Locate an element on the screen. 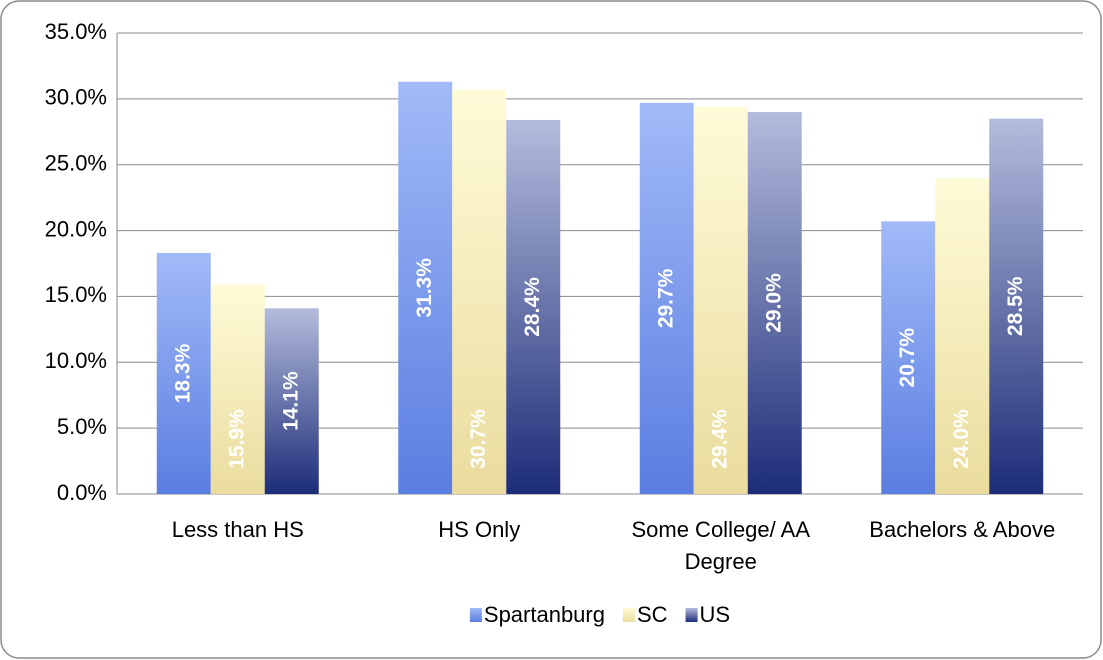 The image size is (1103, 660). y-tick-label: 25.0% is located at coordinates (76, 163).